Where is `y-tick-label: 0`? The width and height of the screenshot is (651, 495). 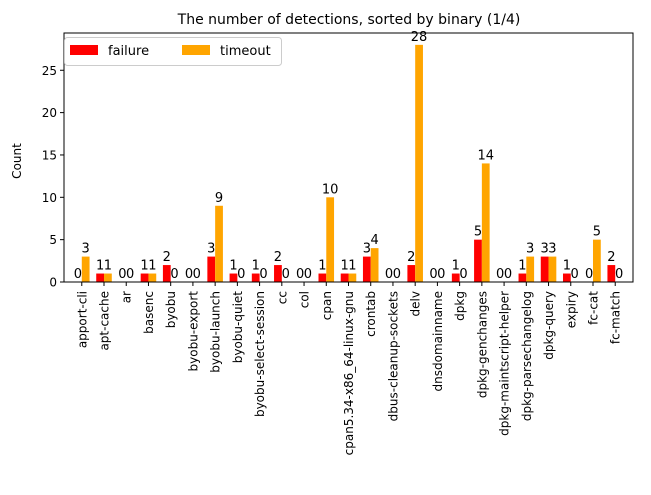 y-tick-label: 0 is located at coordinates (53, 283).